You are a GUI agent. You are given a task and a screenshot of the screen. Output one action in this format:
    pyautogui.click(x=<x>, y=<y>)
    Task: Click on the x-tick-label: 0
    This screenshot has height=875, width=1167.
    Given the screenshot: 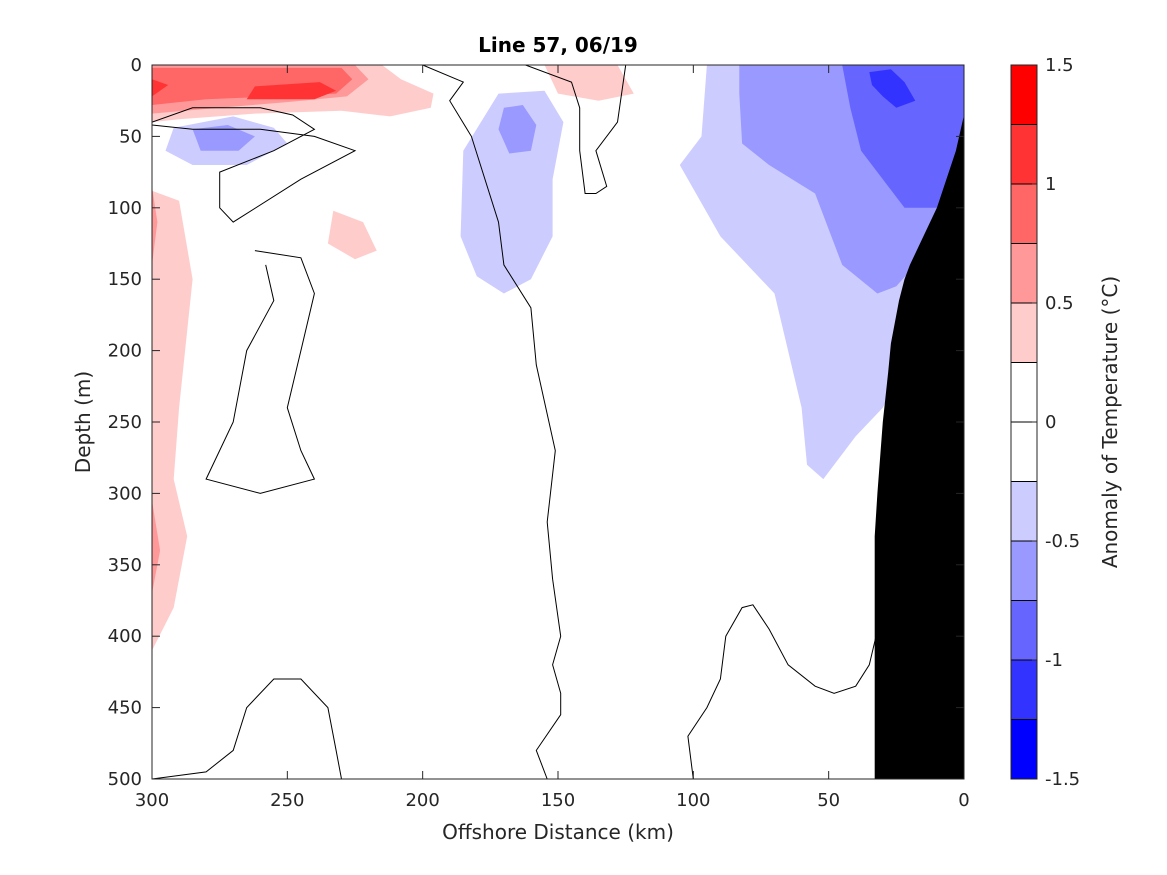 What is the action you would take?
    pyautogui.click(x=963, y=800)
    